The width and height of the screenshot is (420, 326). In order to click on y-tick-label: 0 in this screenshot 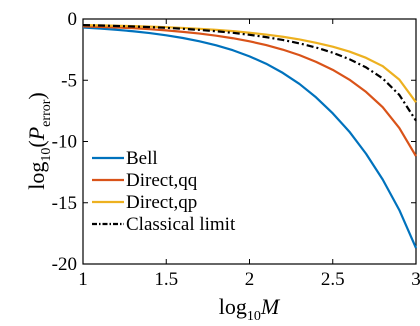, I will do `click(73, 19)`.